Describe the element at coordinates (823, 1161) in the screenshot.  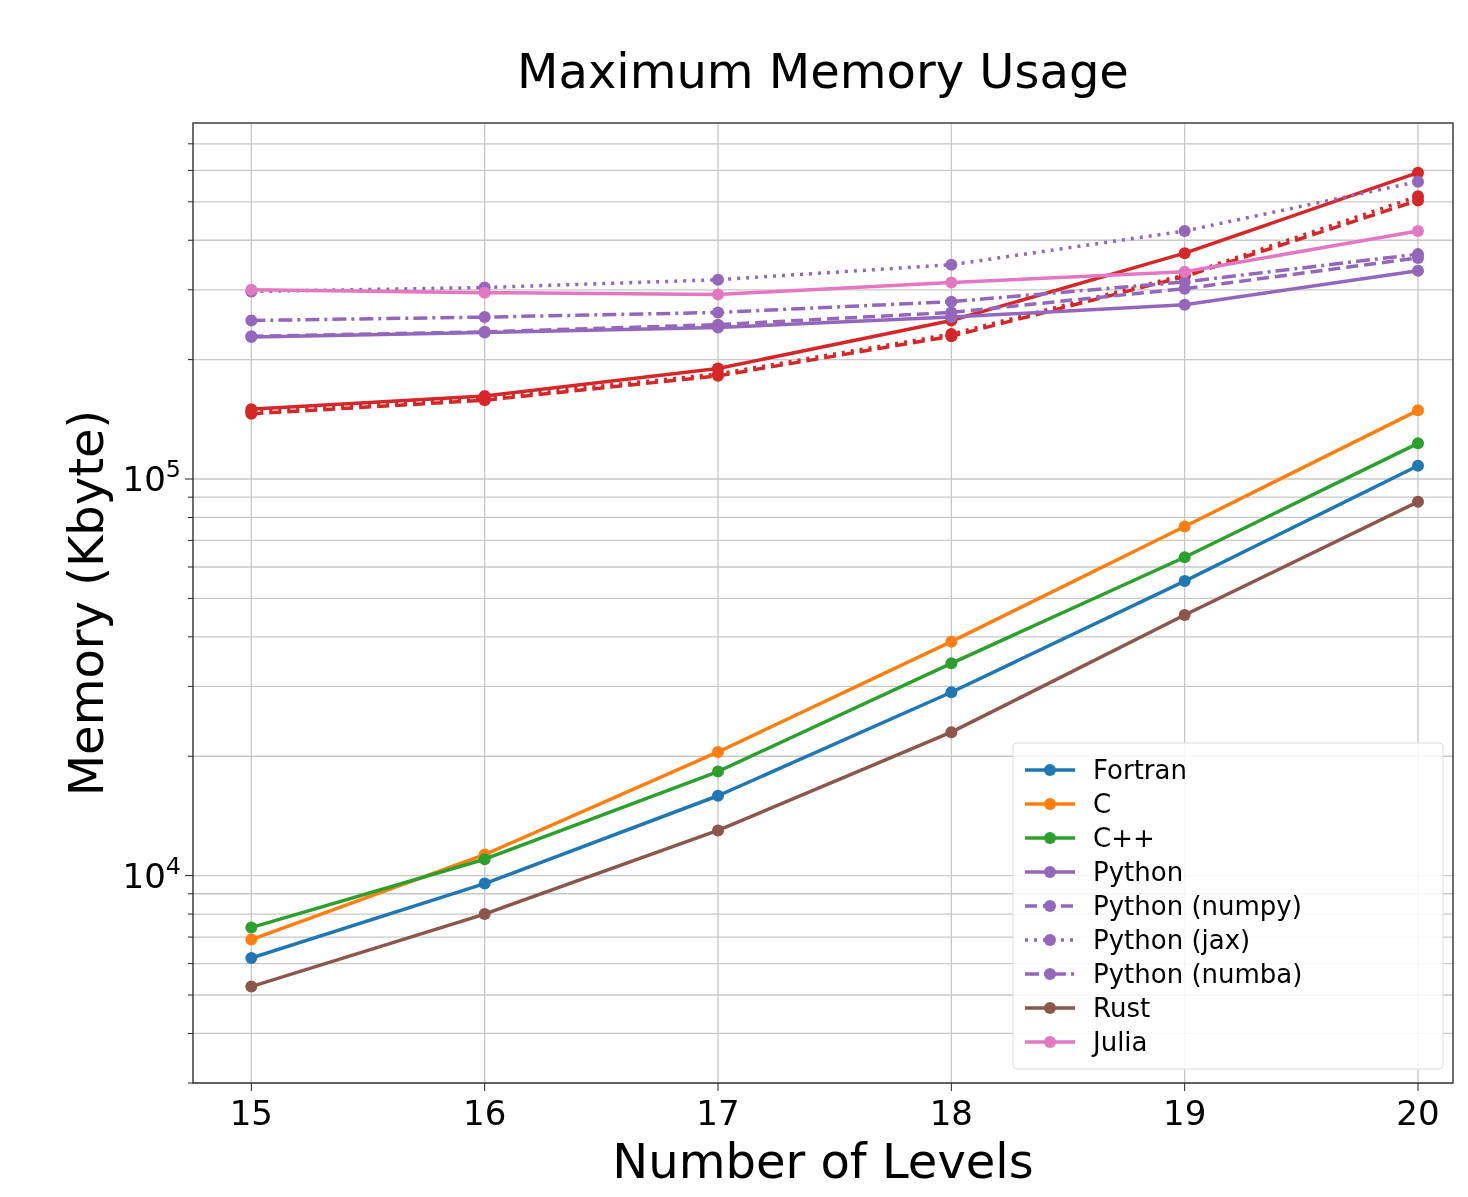
I see `x-axis-title: Number of Levels` at that location.